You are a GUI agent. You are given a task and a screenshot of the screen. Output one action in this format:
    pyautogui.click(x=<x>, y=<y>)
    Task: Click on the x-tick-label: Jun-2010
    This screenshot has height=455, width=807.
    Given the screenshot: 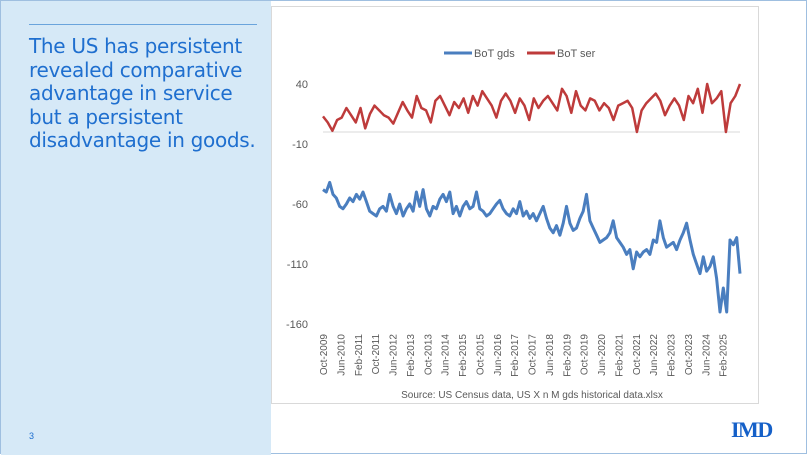 What is the action you would take?
    pyautogui.click(x=341, y=355)
    